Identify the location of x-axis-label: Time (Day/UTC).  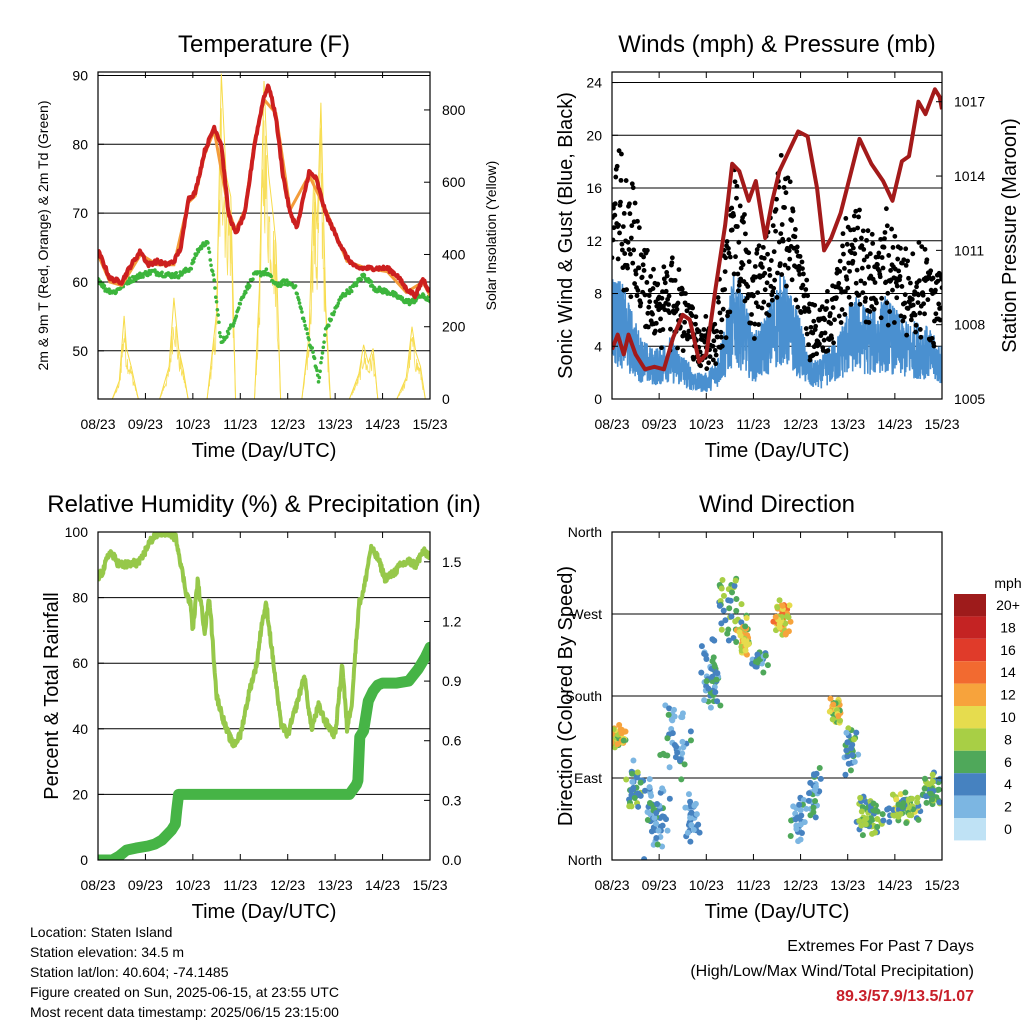
(264, 451).